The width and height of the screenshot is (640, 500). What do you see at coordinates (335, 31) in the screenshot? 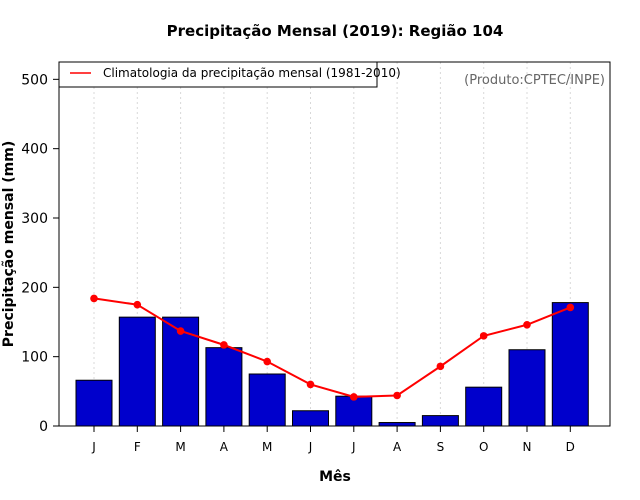
I see `chart-title: Precipitação Mensal (2019): Região 104` at bounding box center [335, 31].